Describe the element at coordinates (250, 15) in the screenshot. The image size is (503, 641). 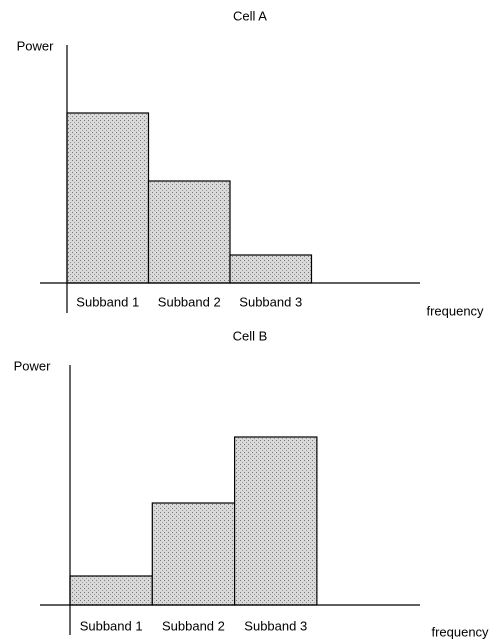
I see `chart-title: Cell A` at that location.